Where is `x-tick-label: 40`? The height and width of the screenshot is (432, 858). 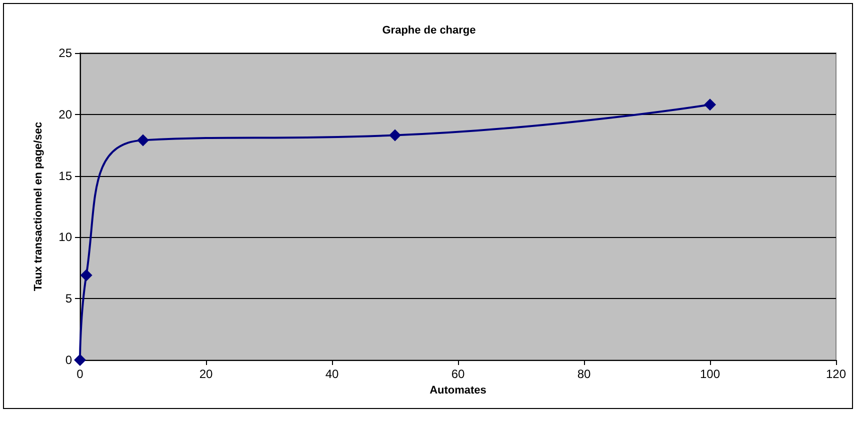
x-tick-label: 40 is located at coordinates (332, 374).